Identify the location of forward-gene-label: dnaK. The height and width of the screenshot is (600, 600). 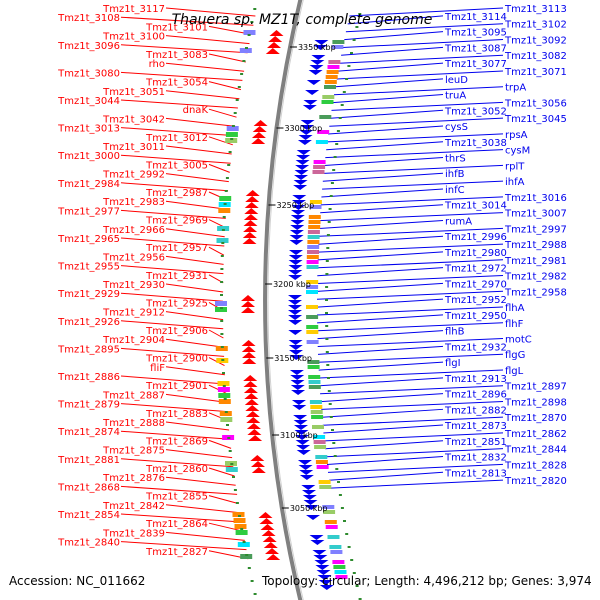
(196, 110).